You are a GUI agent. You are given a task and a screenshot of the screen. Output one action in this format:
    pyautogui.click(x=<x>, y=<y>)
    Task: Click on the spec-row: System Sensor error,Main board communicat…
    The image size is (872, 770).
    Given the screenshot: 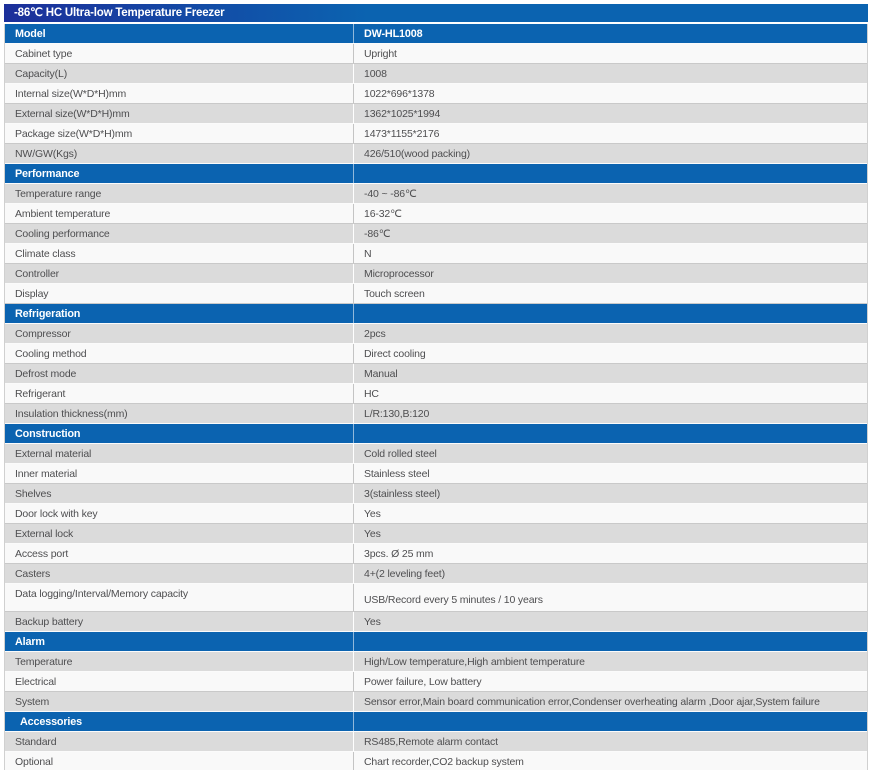 What is the action you would take?
    pyautogui.click(x=436, y=702)
    